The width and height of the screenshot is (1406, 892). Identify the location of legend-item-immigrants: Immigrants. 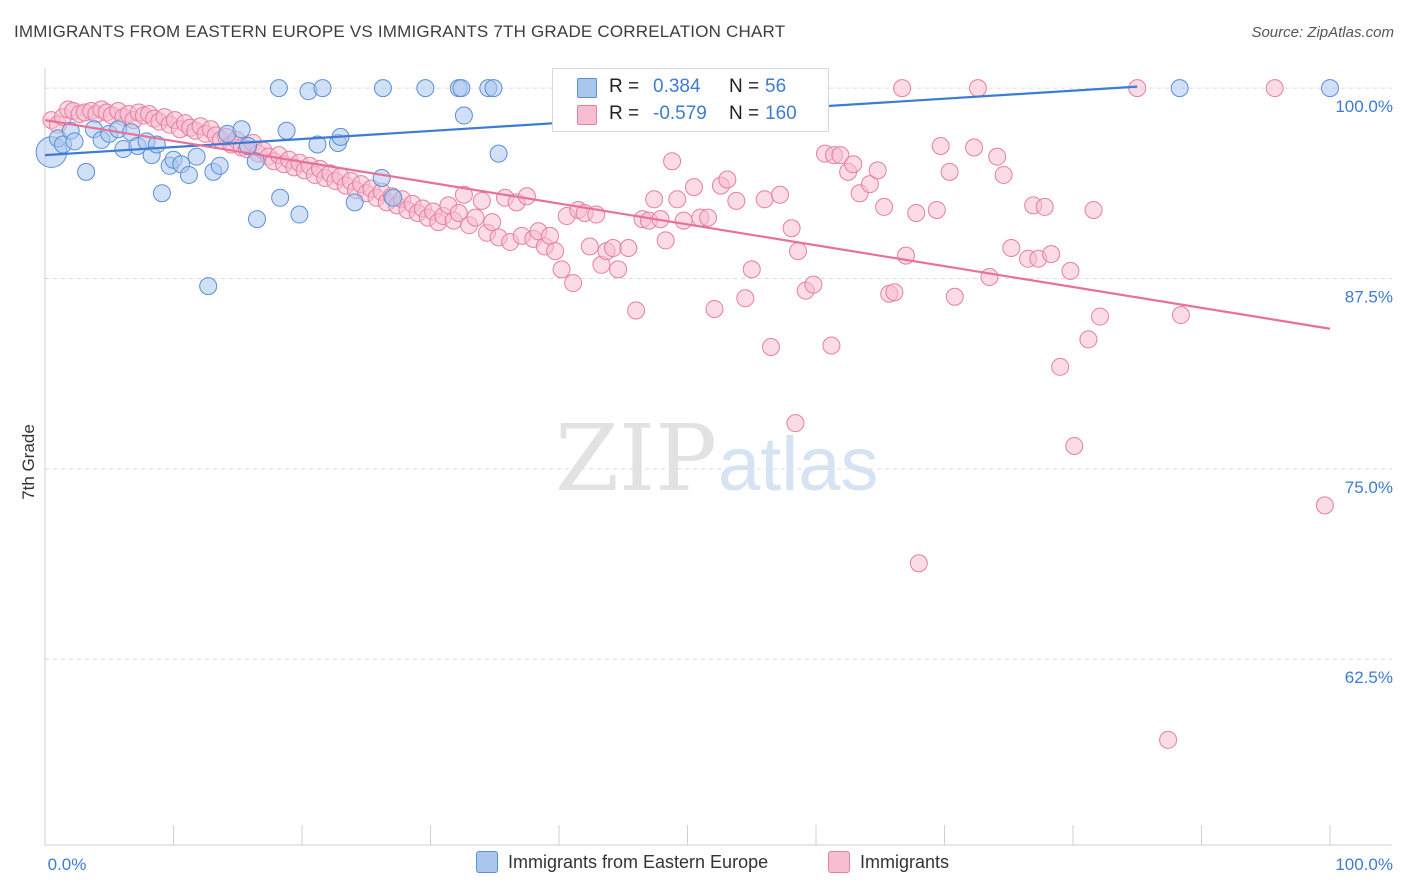
(888, 862).